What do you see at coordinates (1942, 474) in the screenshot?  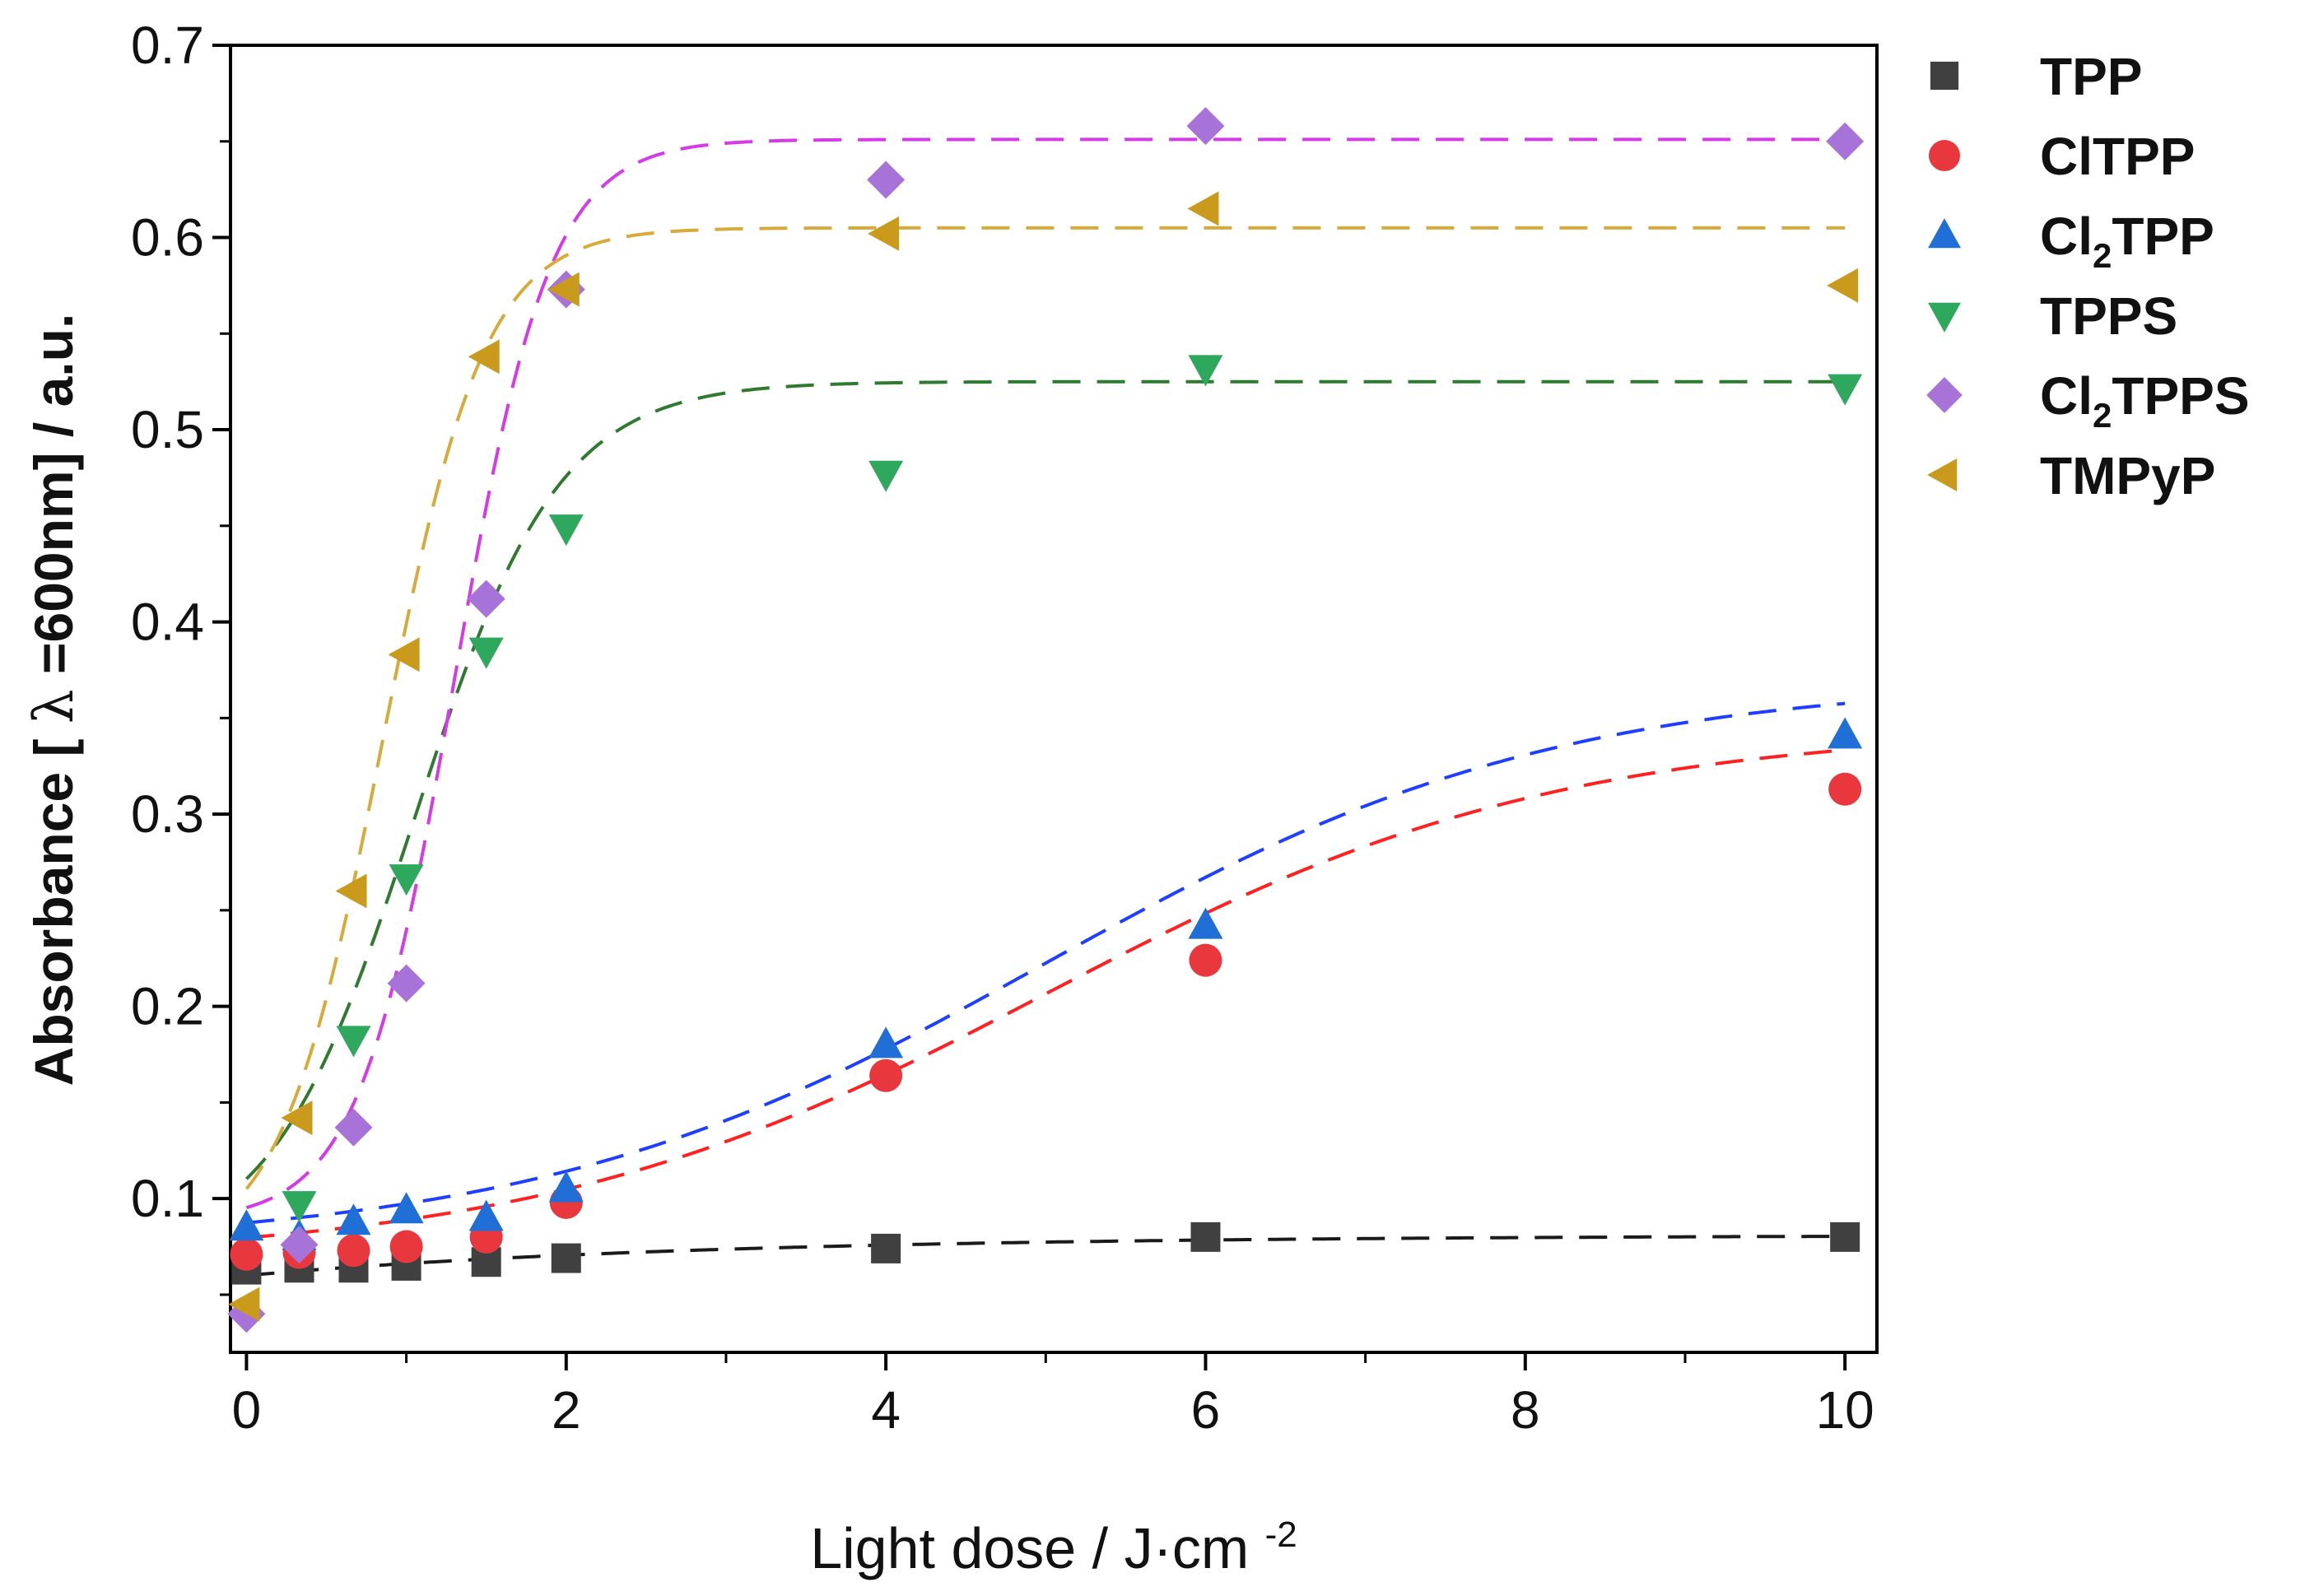 I see `legend-marker-tmpyp` at bounding box center [1942, 474].